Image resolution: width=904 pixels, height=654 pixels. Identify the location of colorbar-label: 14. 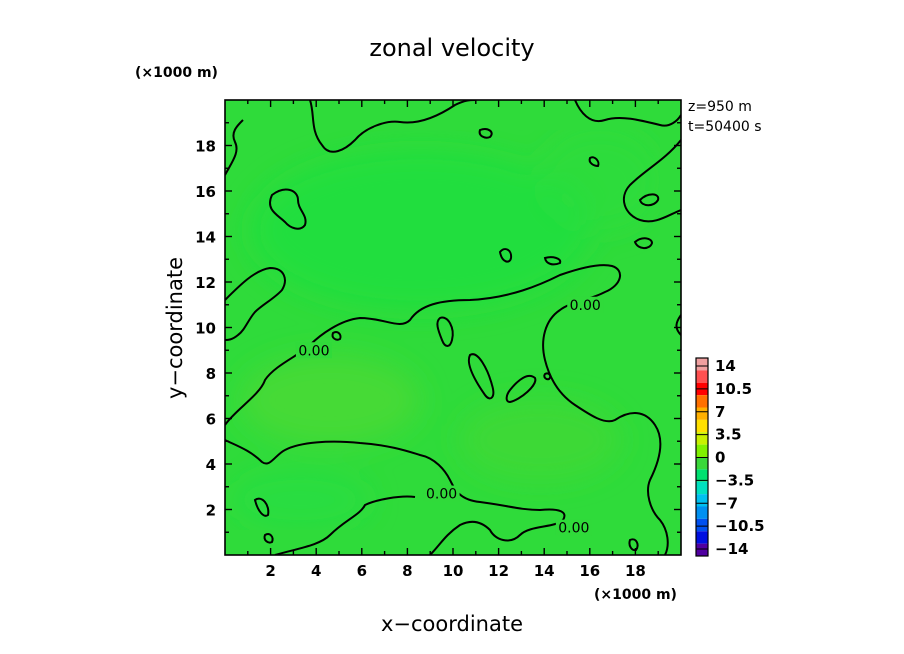
(725, 366).